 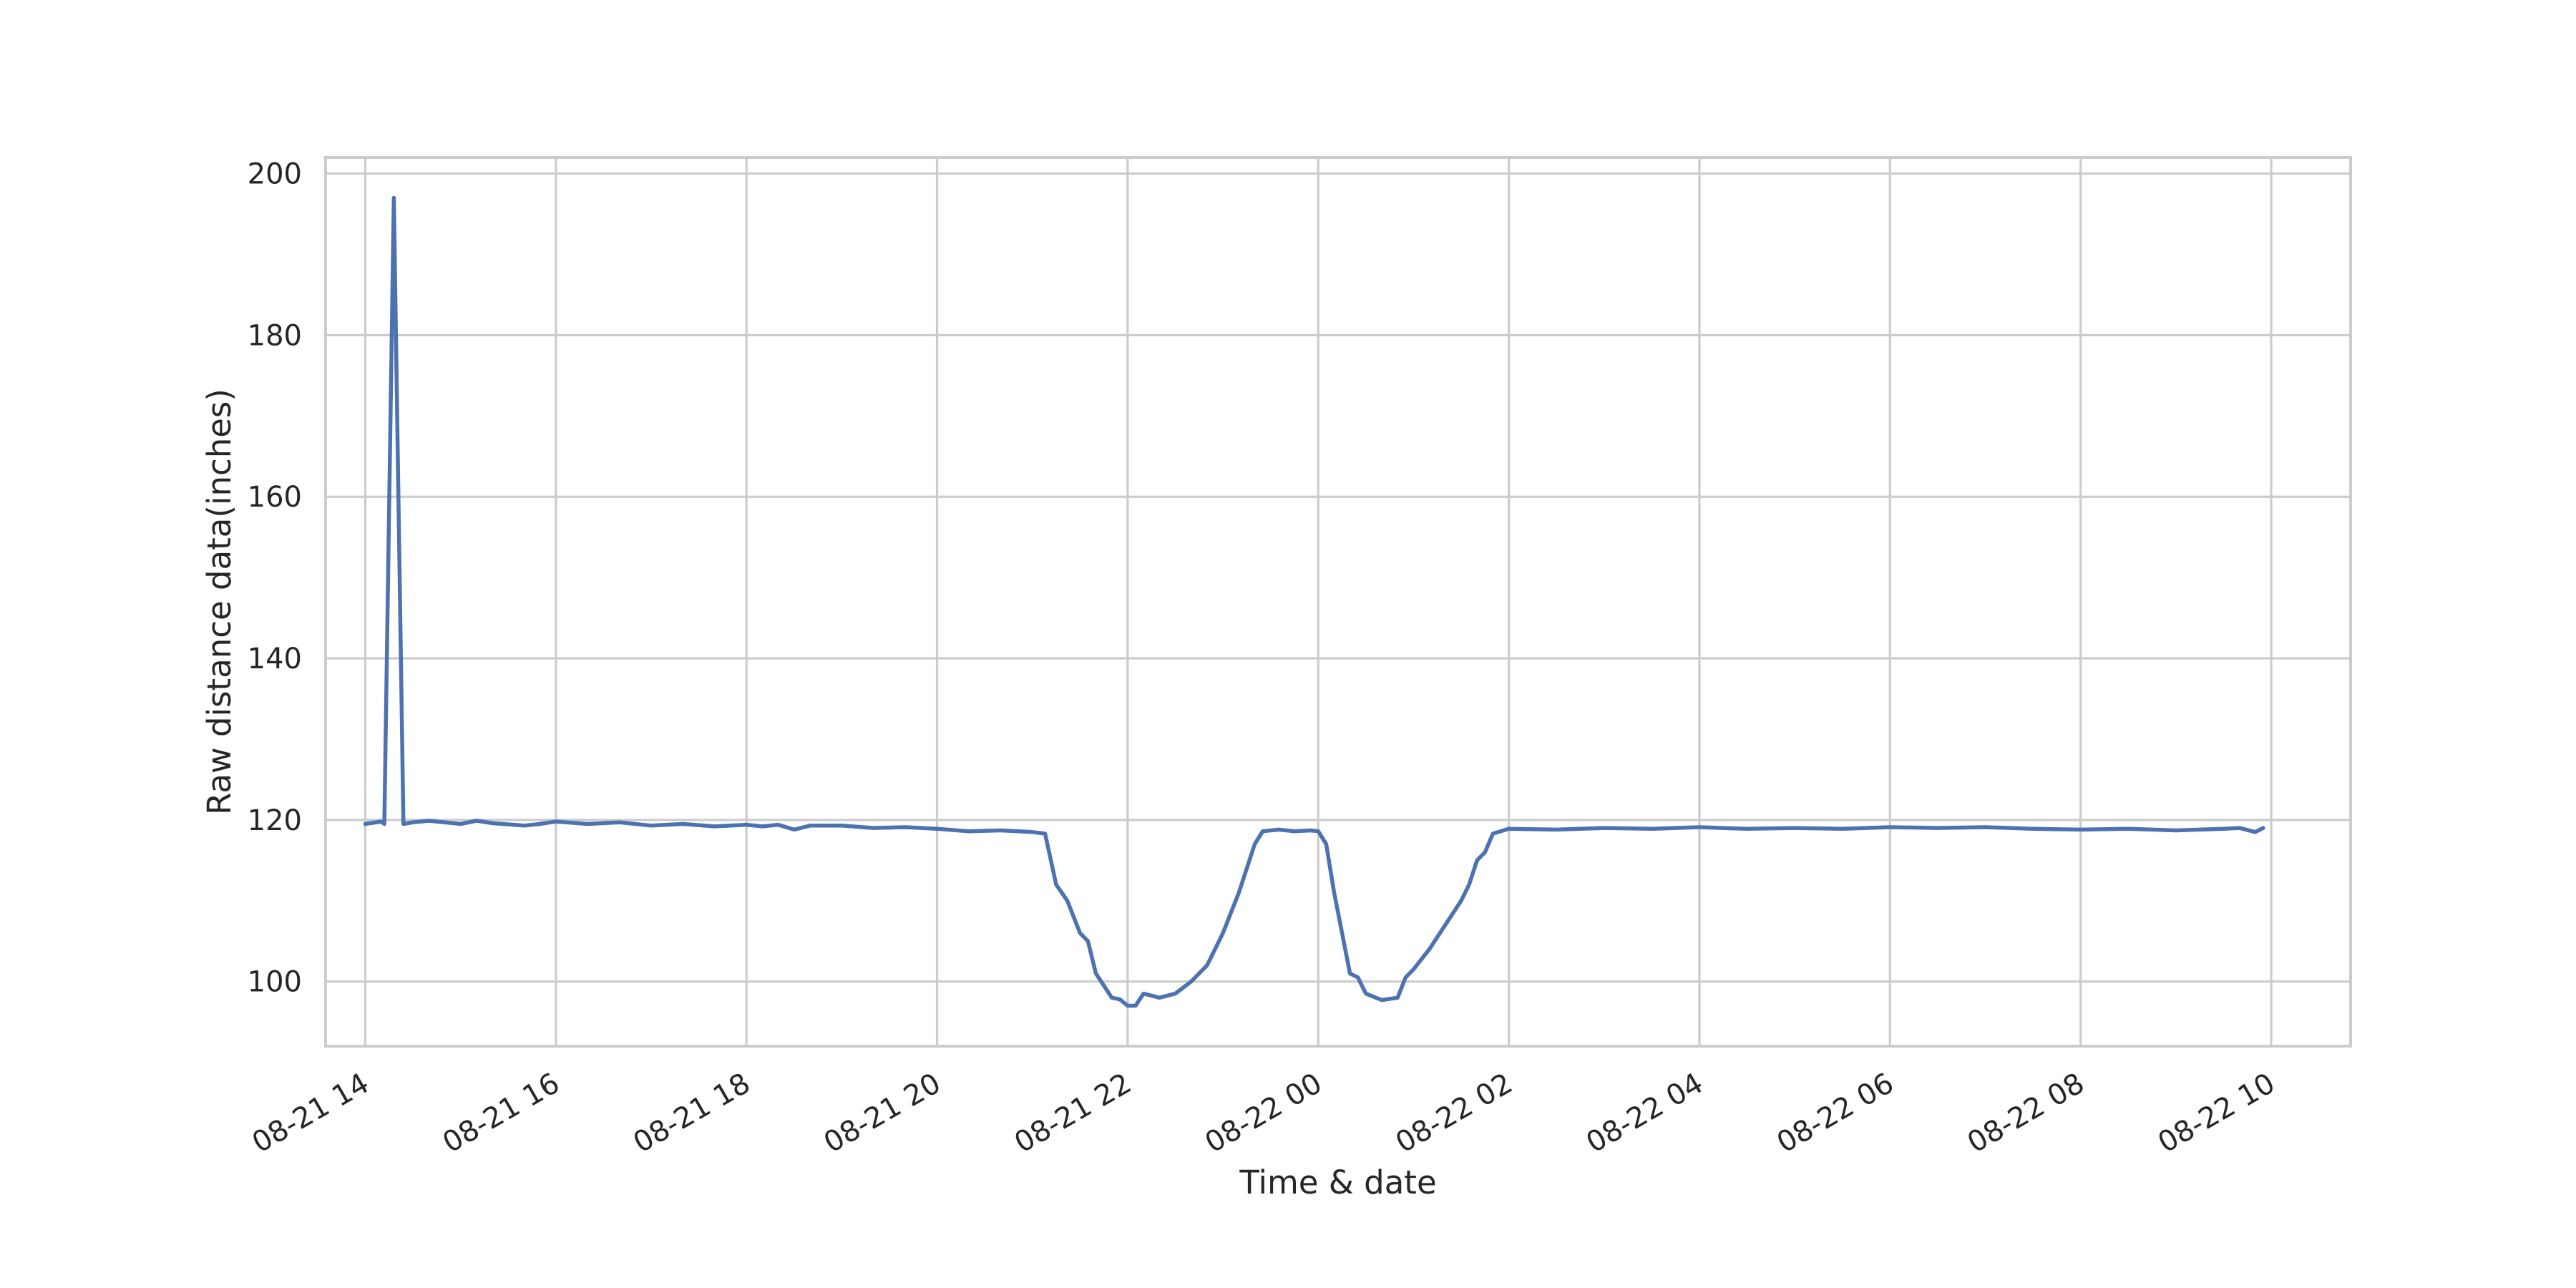 I want to click on x-tick-label: 08-22 00, so click(x=1264, y=1113).